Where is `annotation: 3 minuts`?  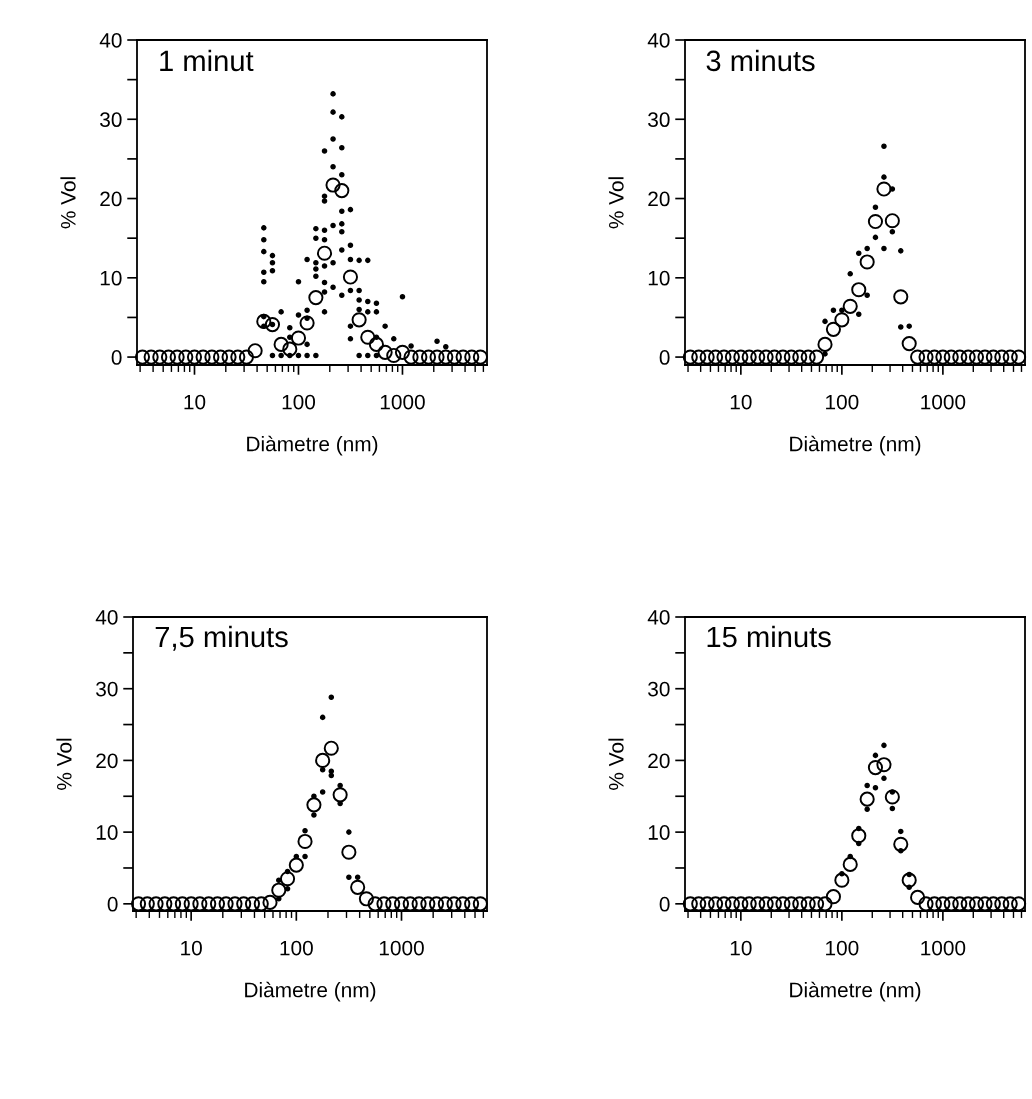
annotation: 3 minuts is located at coordinates (760, 60).